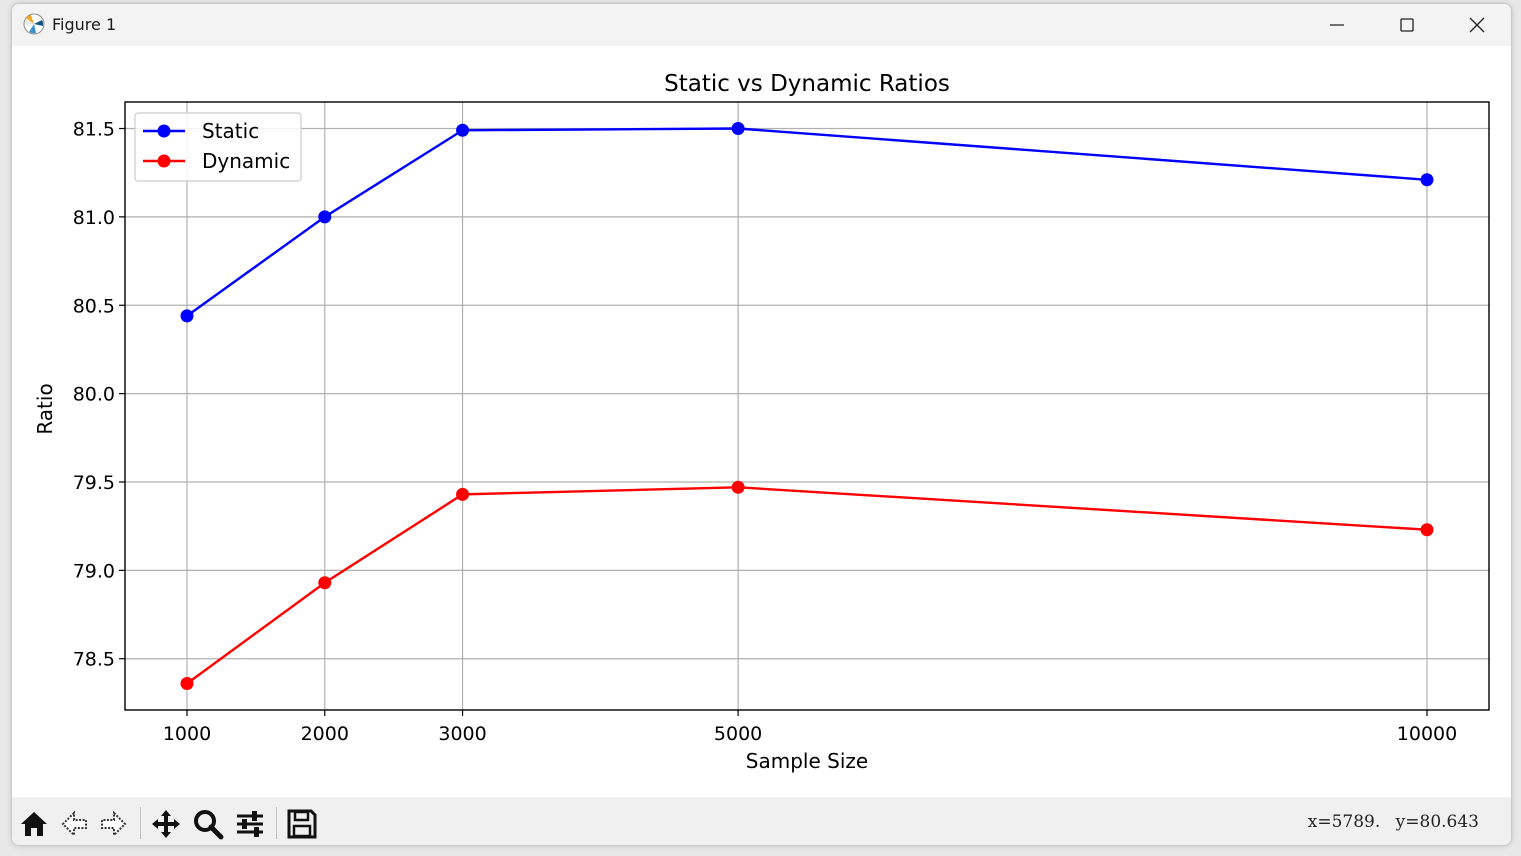  I want to click on chart-title: Static vs Dynamic Ratios, so click(807, 84).